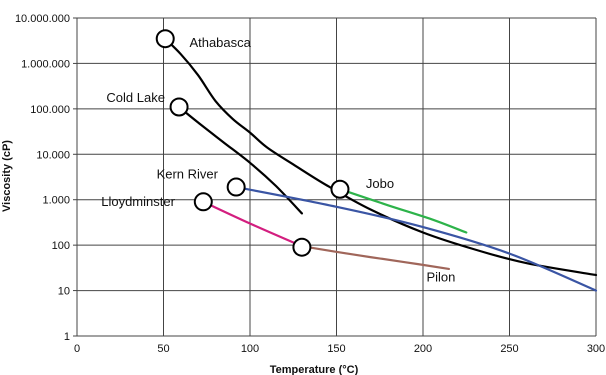 The width and height of the screenshot is (606, 375). I want to click on series-label-athabasca: Athabasca, so click(220, 42).